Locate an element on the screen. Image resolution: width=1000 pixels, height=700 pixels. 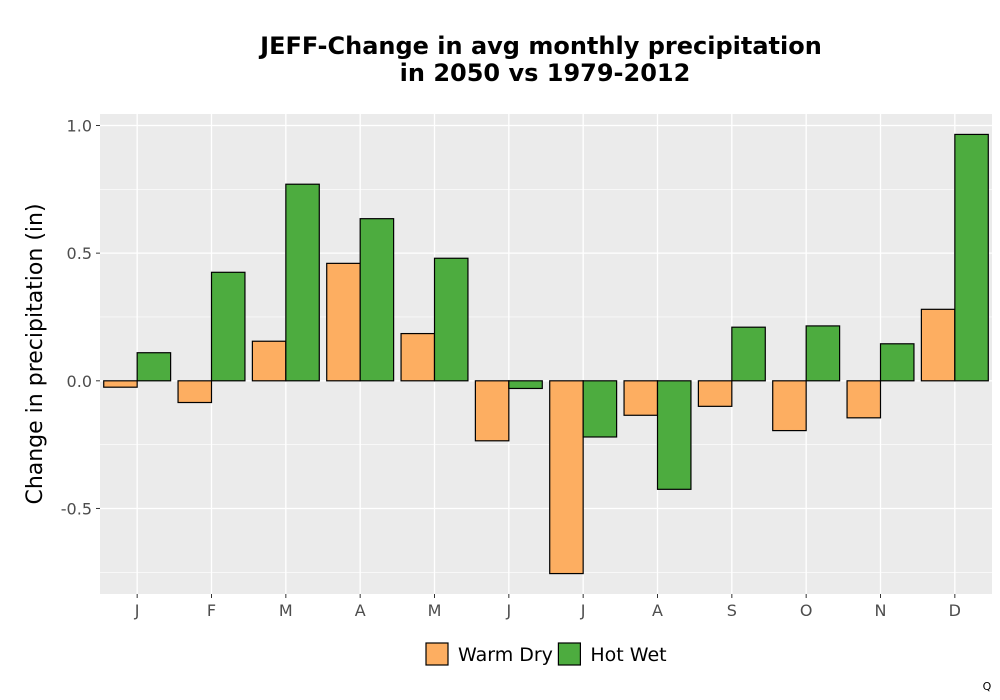
legend-label: Warm Dry is located at coordinates (505, 655).